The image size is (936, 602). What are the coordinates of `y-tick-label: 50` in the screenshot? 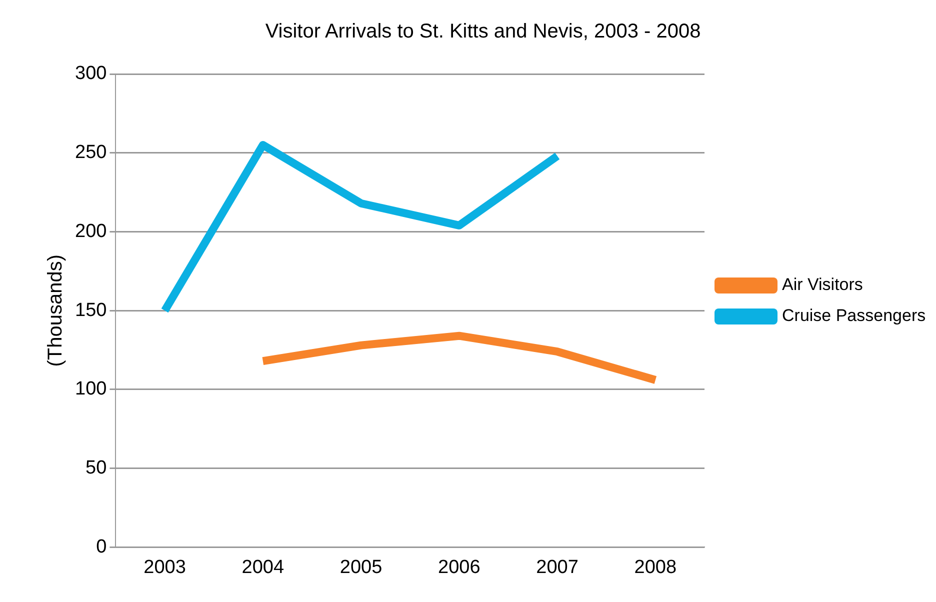 It's located at (96, 468).